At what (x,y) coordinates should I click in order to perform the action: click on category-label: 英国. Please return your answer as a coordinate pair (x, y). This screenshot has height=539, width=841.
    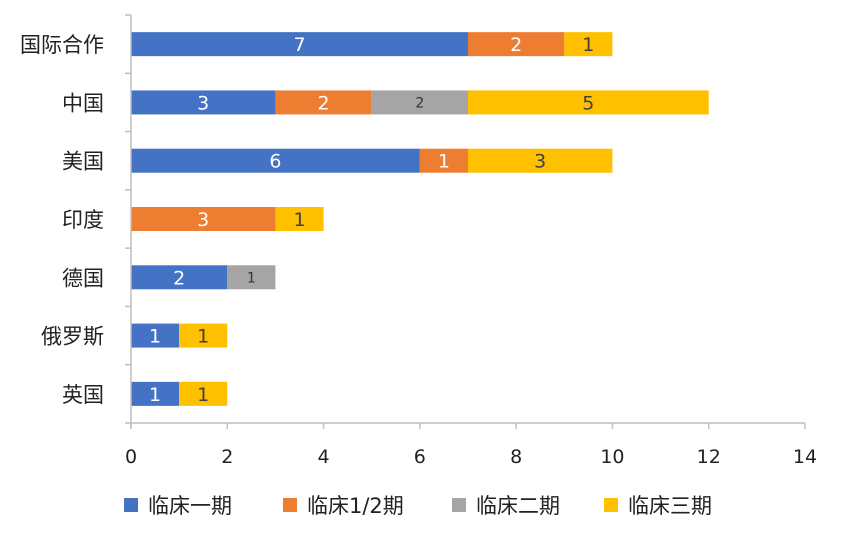
    Looking at the image, I should click on (83, 395).